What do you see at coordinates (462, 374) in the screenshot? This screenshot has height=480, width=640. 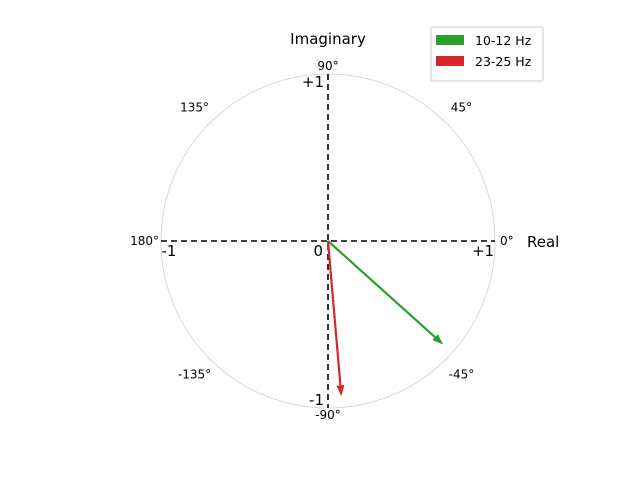 I see `angle-label: -45°` at bounding box center [462, 374].